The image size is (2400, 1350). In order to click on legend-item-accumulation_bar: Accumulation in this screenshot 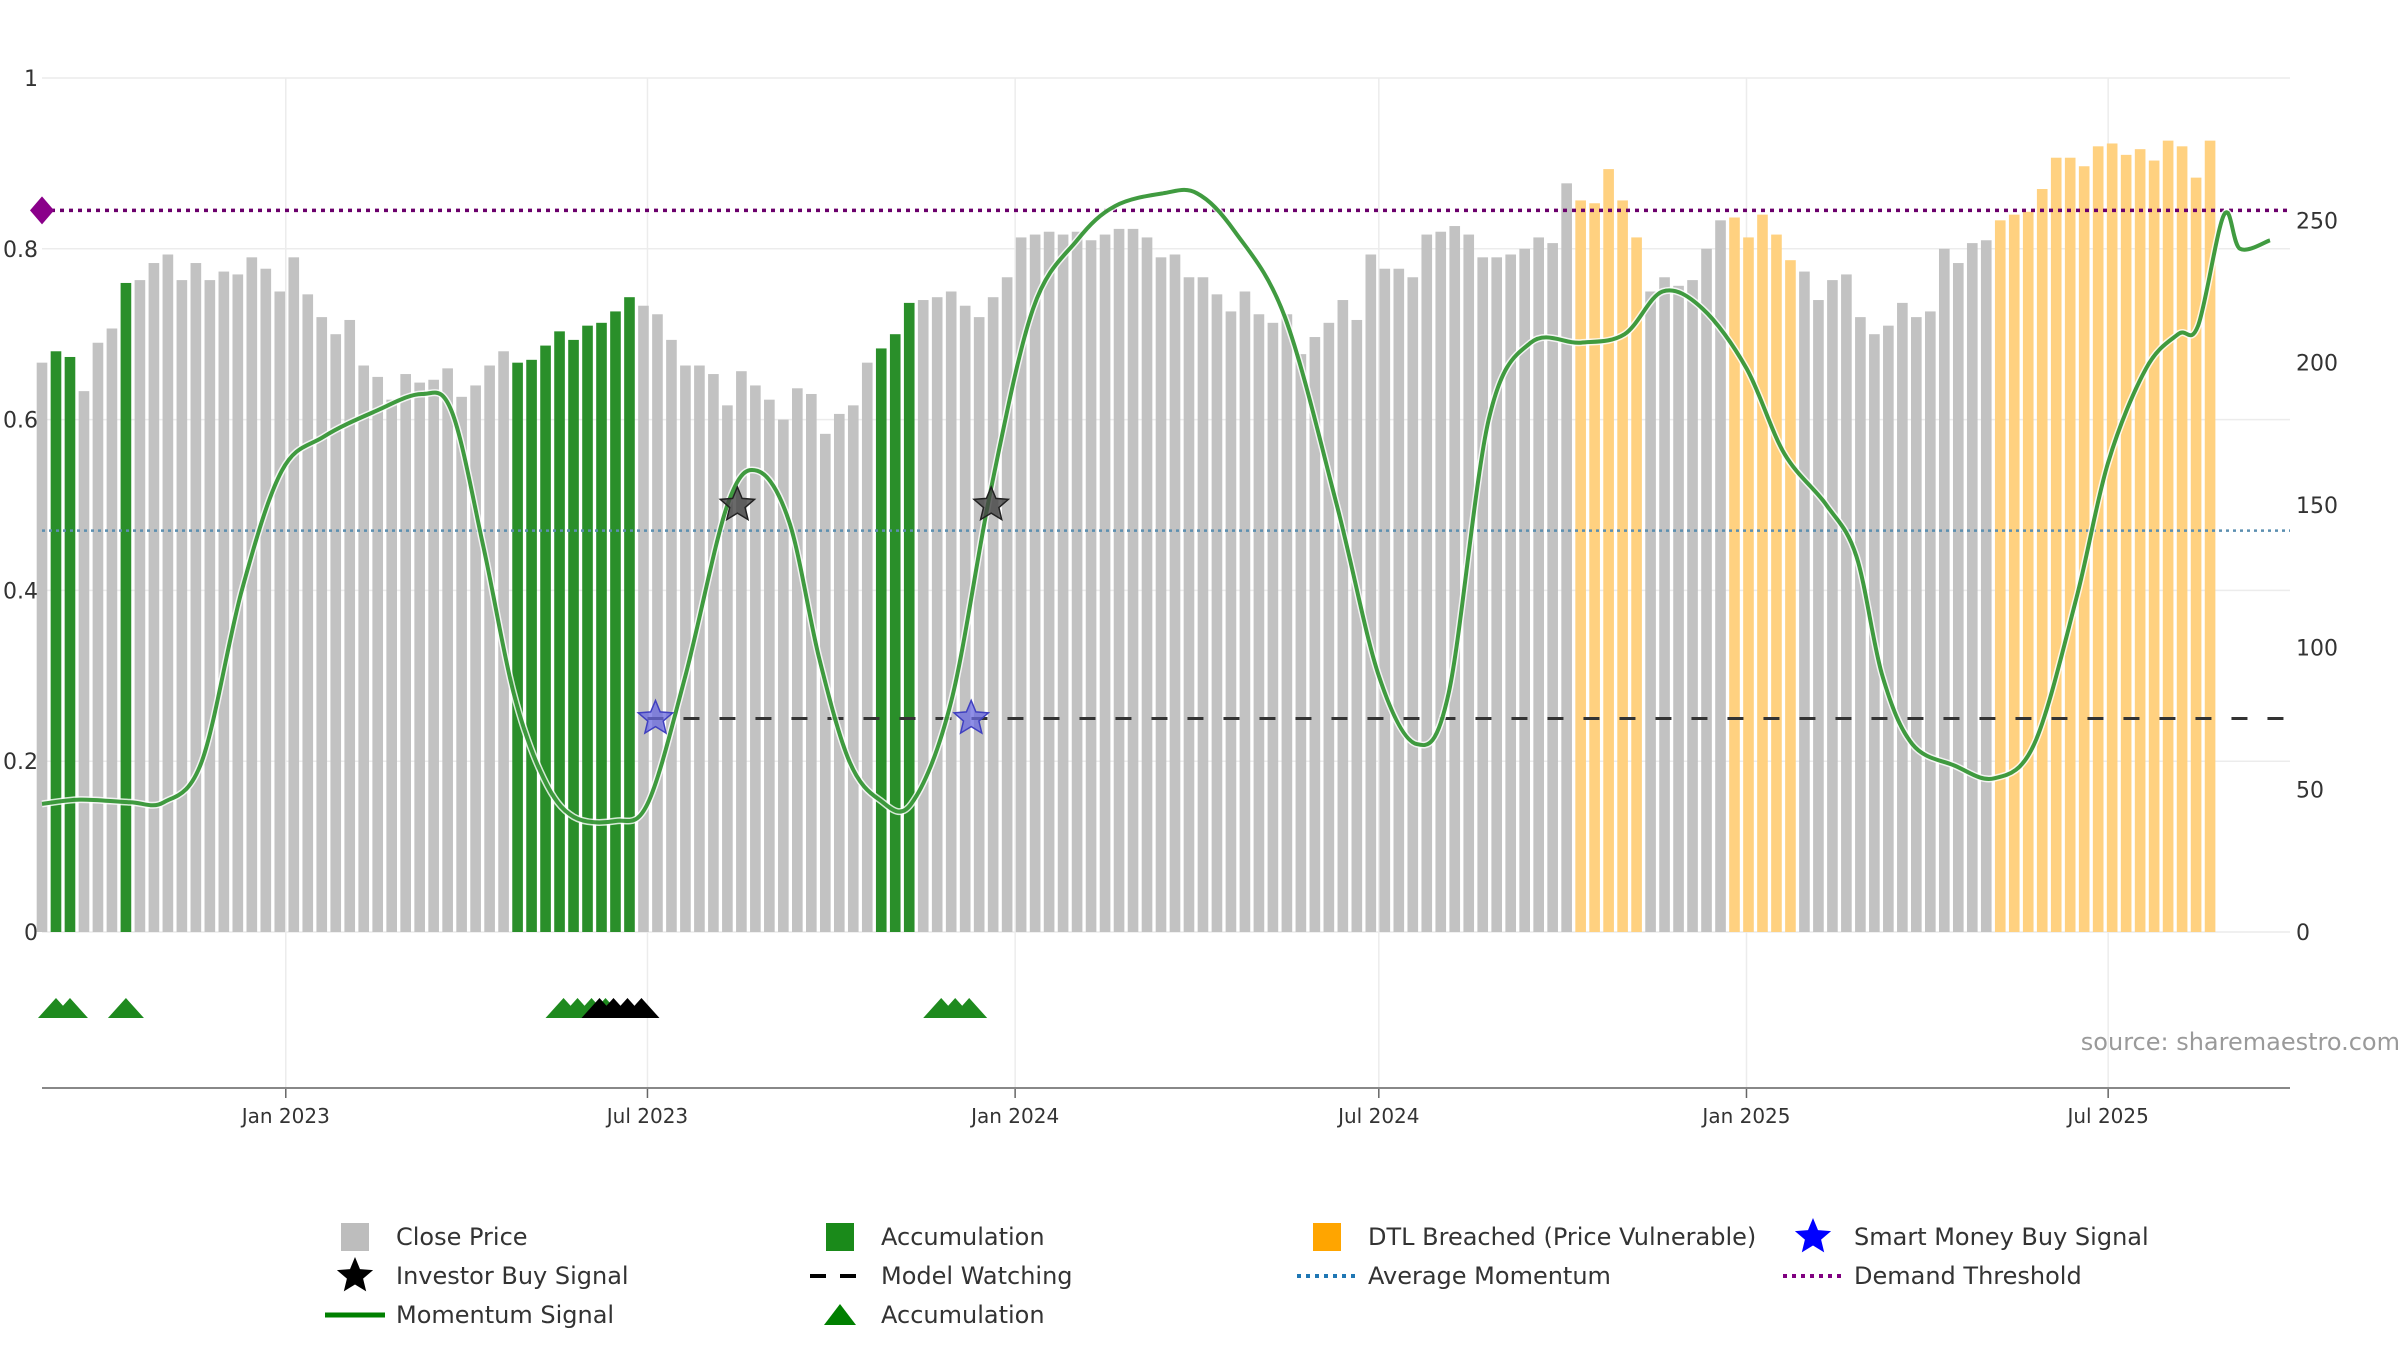, I will do `click(935, 1237)`.